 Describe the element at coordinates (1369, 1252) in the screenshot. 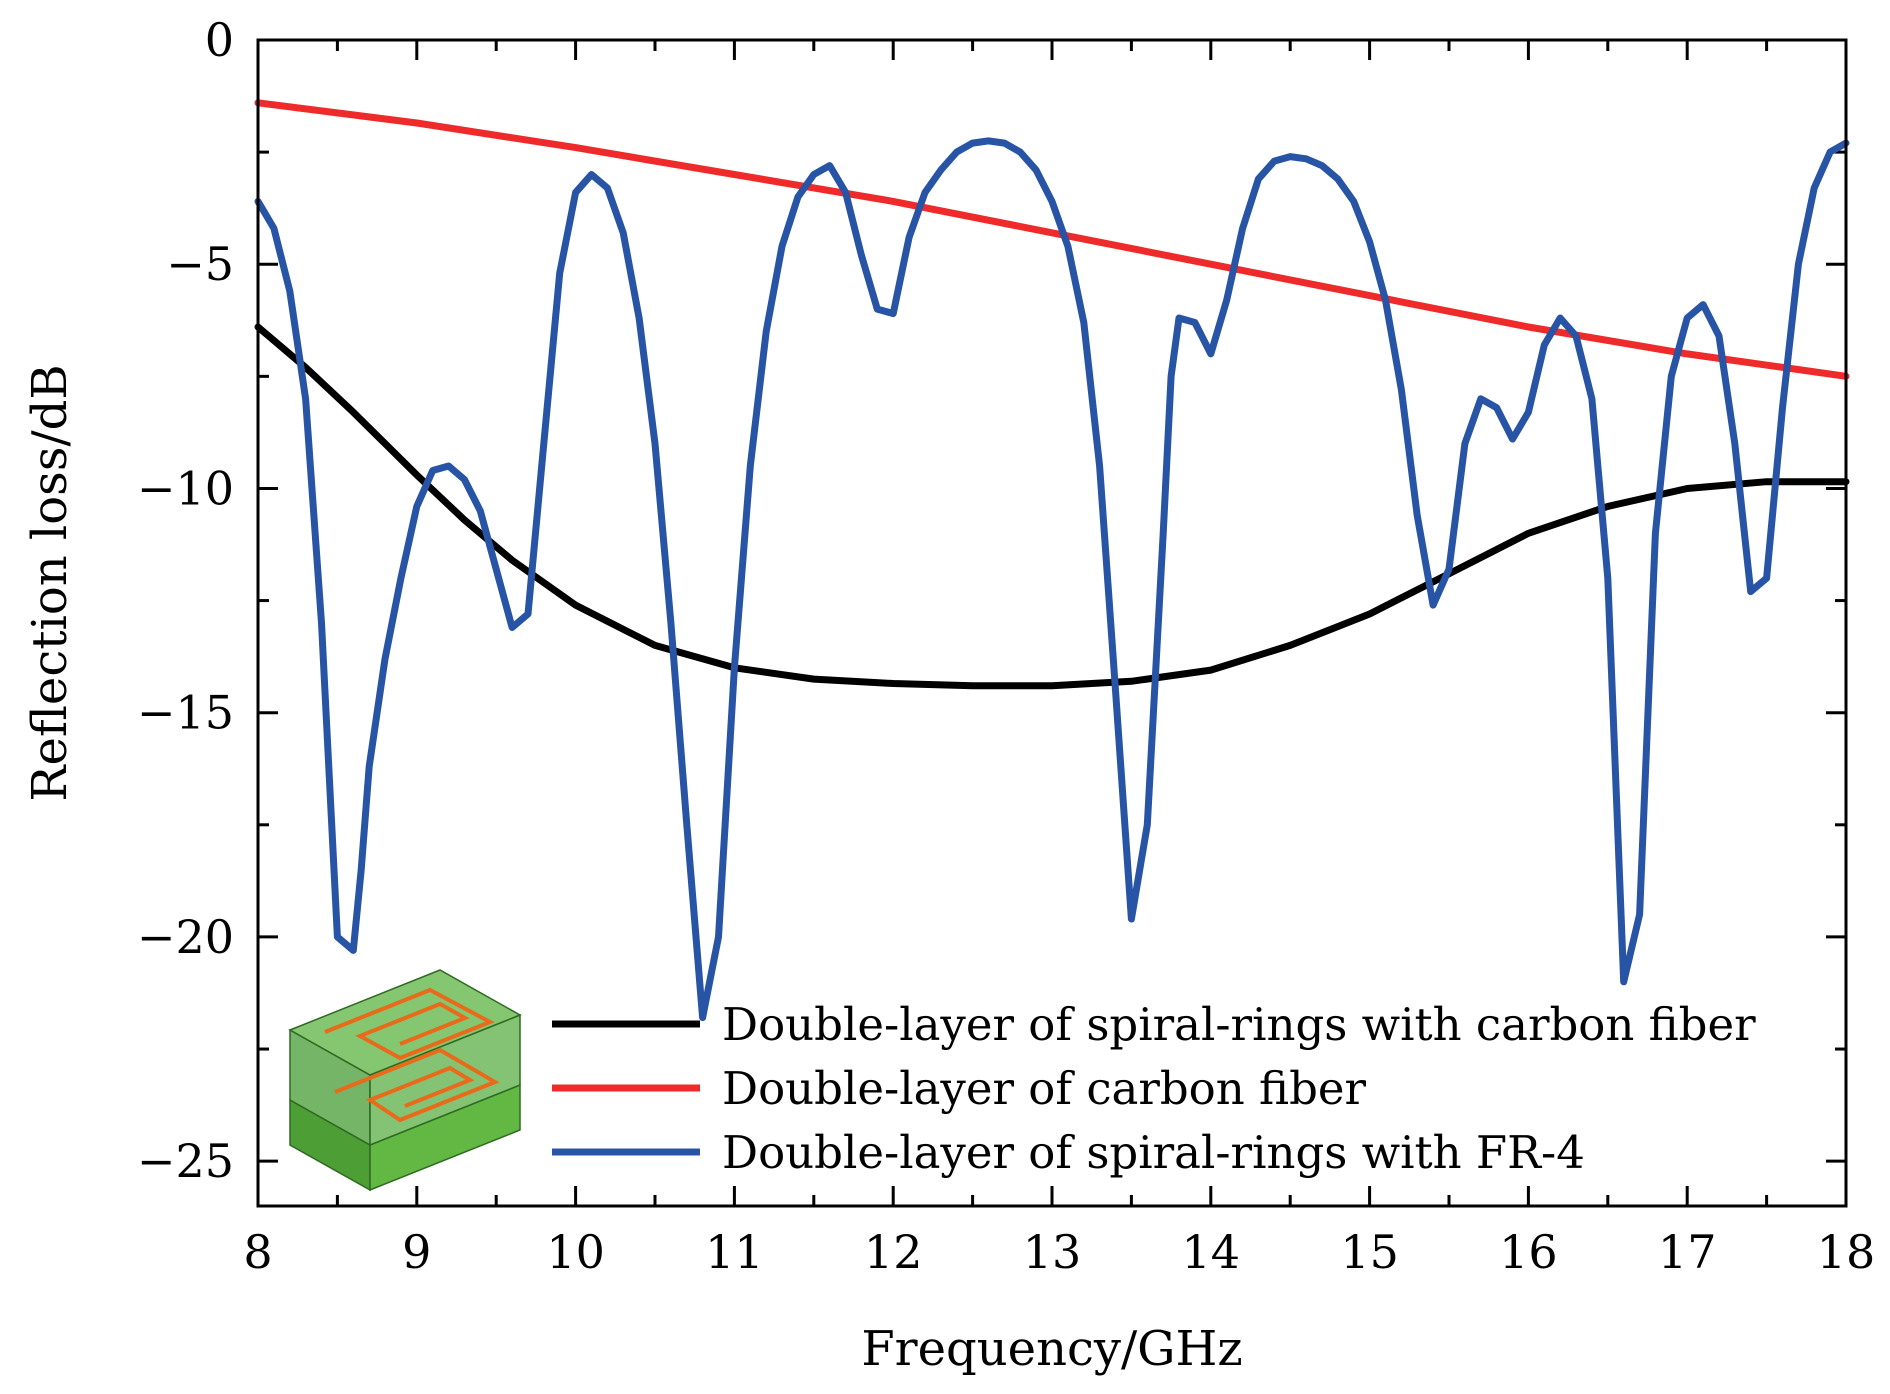

I see `x-tick-label: 15` at that location.